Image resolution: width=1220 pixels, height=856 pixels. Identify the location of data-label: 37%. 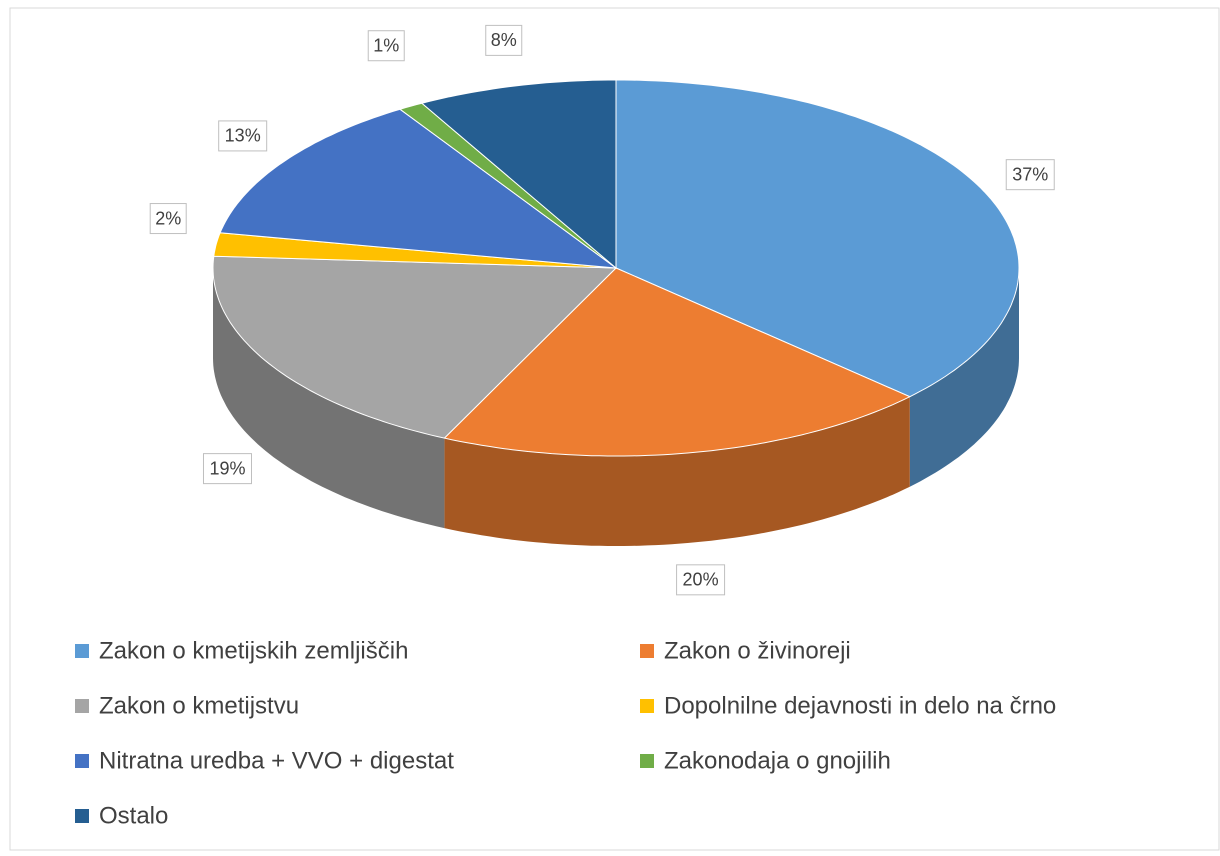
(1030, 174).